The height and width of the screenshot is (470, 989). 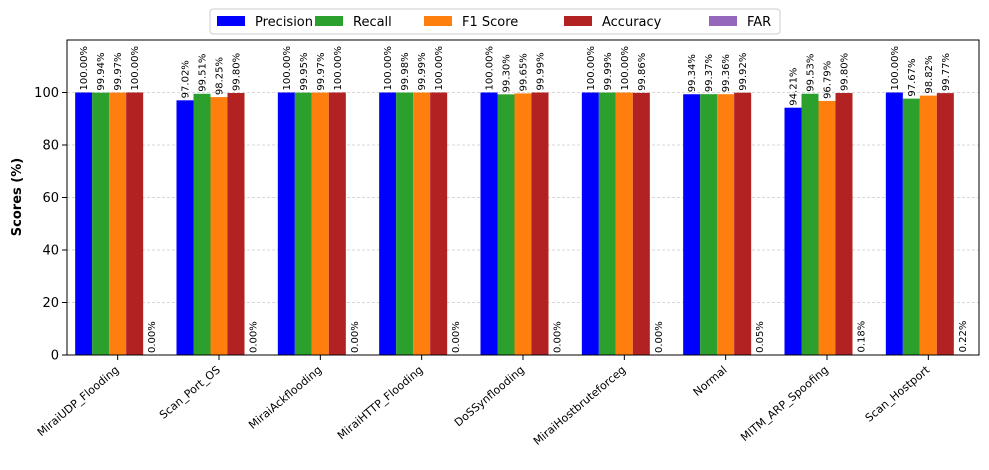 What do you see at coordinates (380, 402) in the screenshot?
I see `x-tick-label: MiraiHTTP_Flooding` at bounding box center [380, 402].